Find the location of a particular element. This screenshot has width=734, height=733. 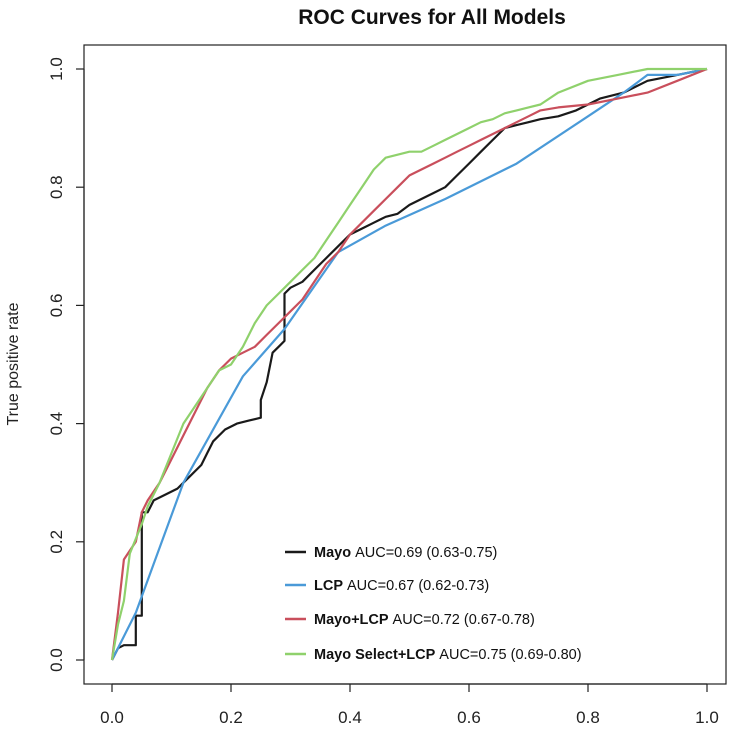

legend-auc: AUC=0.75 (0.69-0.80) is located at coordinates (510, 655).